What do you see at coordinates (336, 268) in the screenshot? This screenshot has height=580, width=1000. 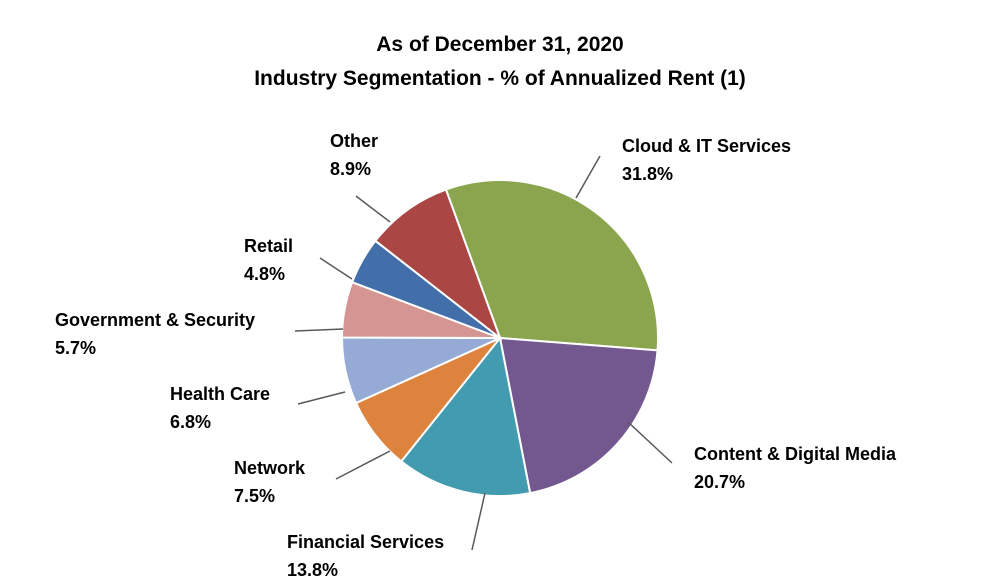 I see `leader-line-retail` at bounding box center [336, 268].